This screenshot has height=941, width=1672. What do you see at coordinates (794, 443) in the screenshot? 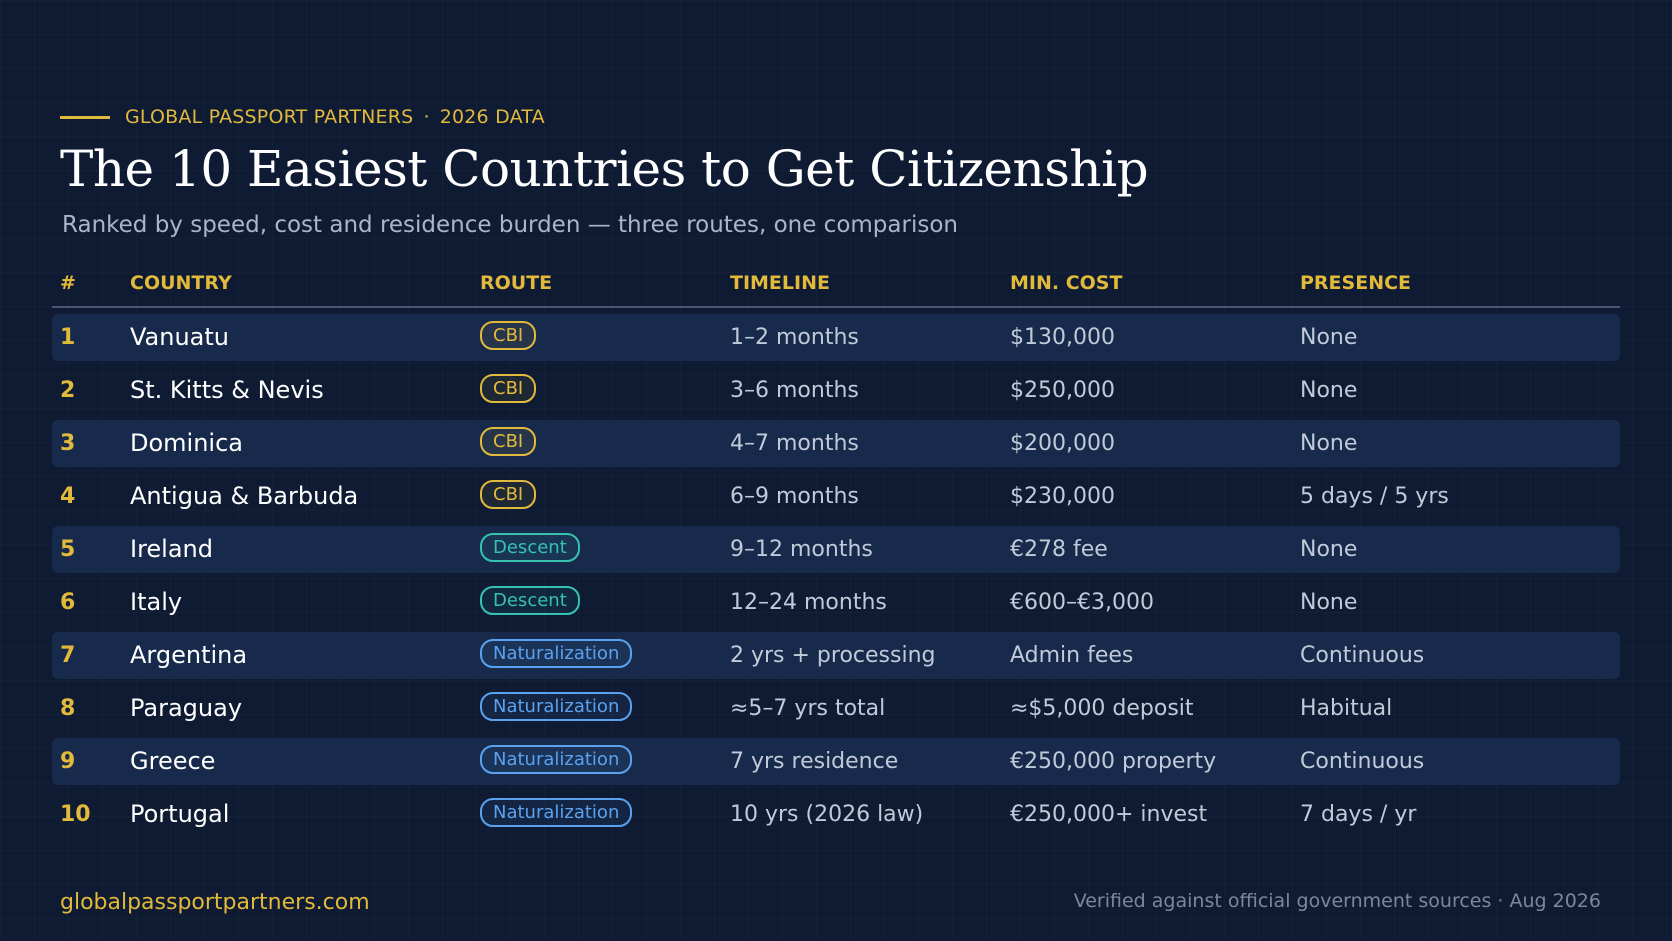
I see `timeline-cell: 4–7 months` at bounding box center [794, 443].